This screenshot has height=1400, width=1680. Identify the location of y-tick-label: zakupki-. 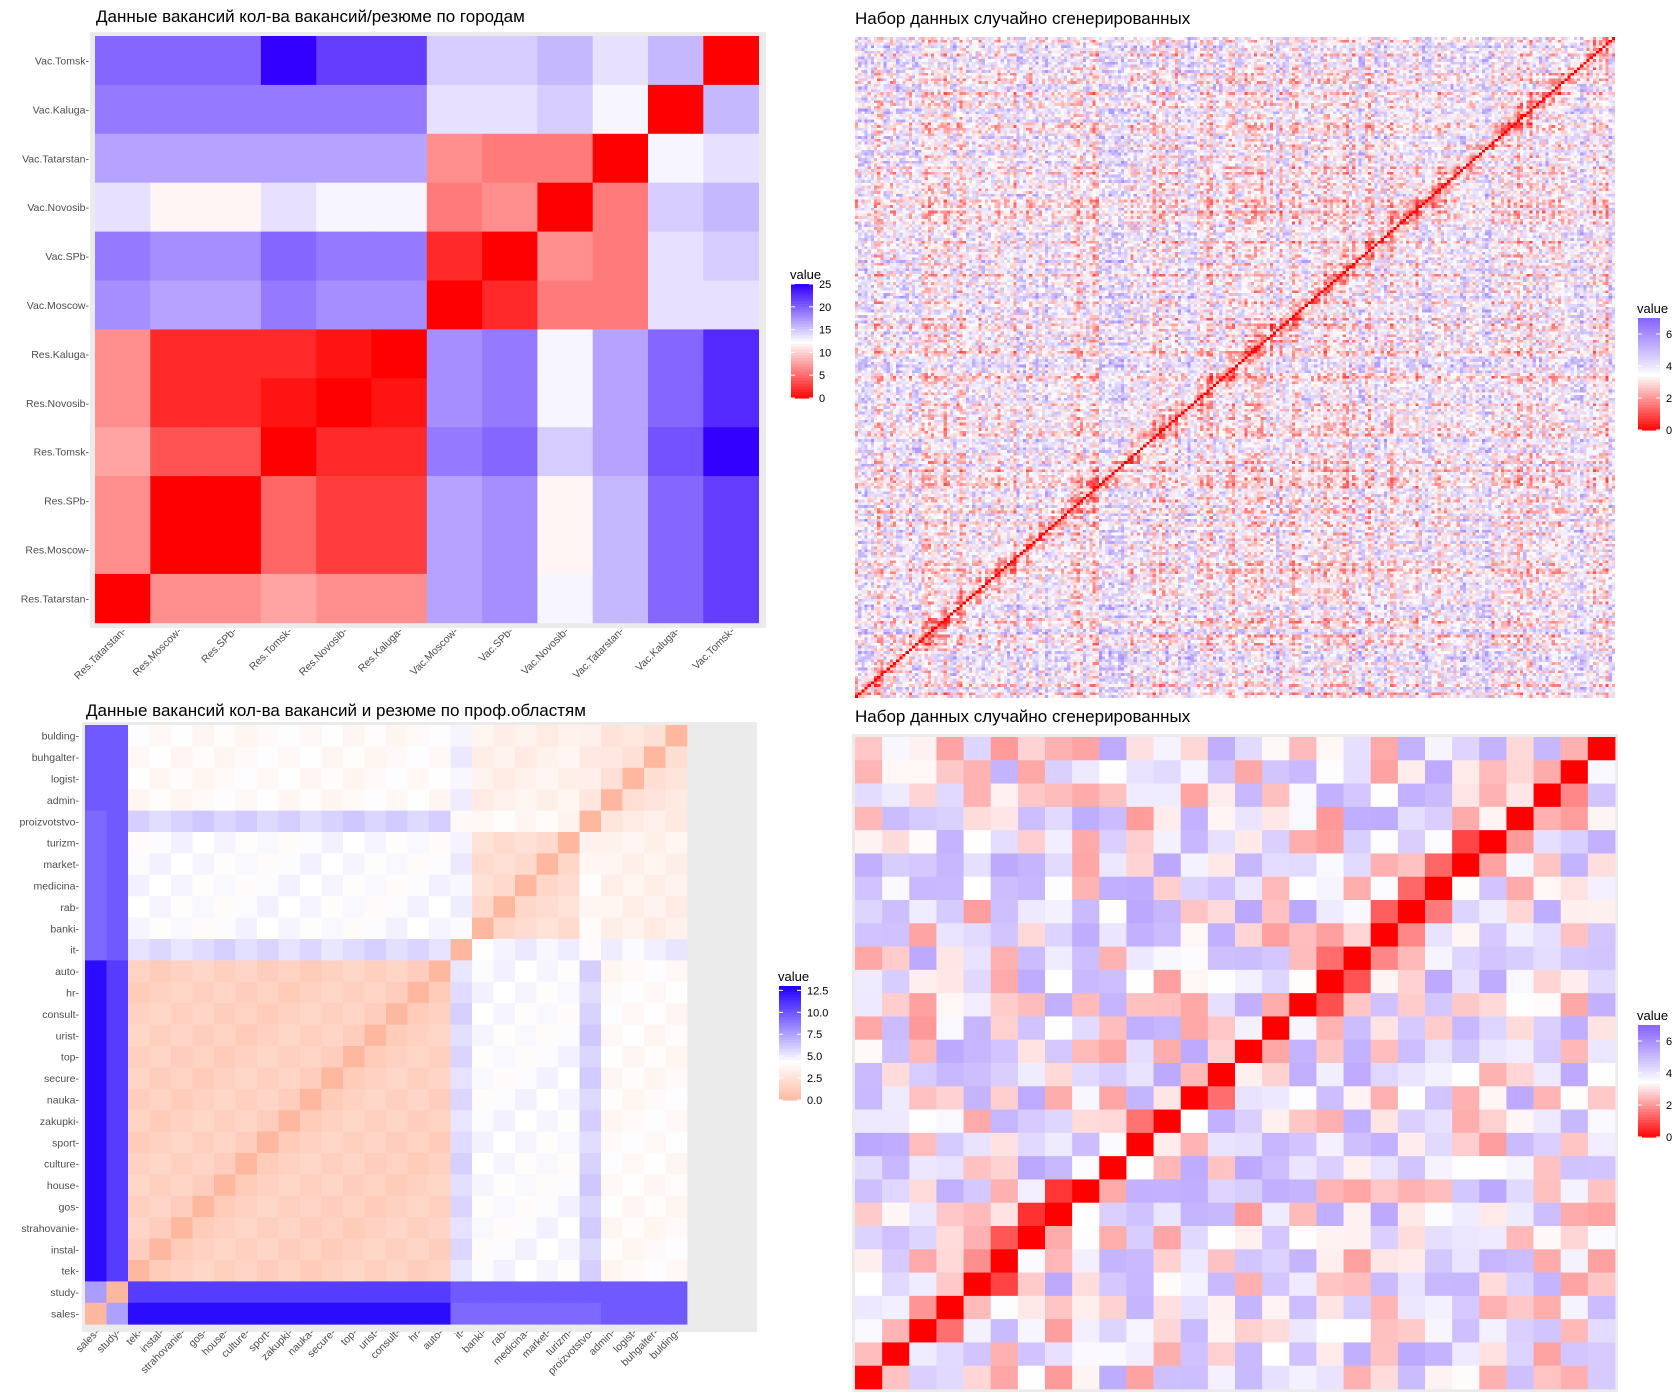
(60, 1122).